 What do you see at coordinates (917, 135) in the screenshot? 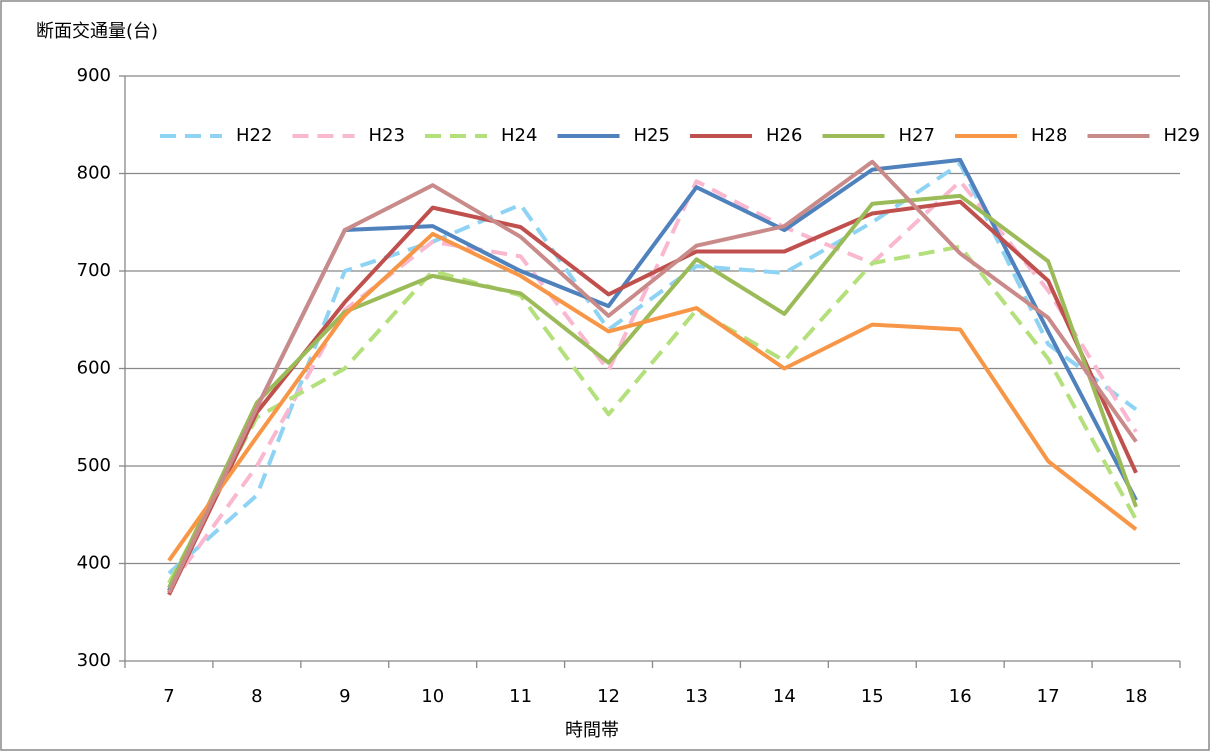
I see `legend-label: H27` at bounding box center [917, 135].